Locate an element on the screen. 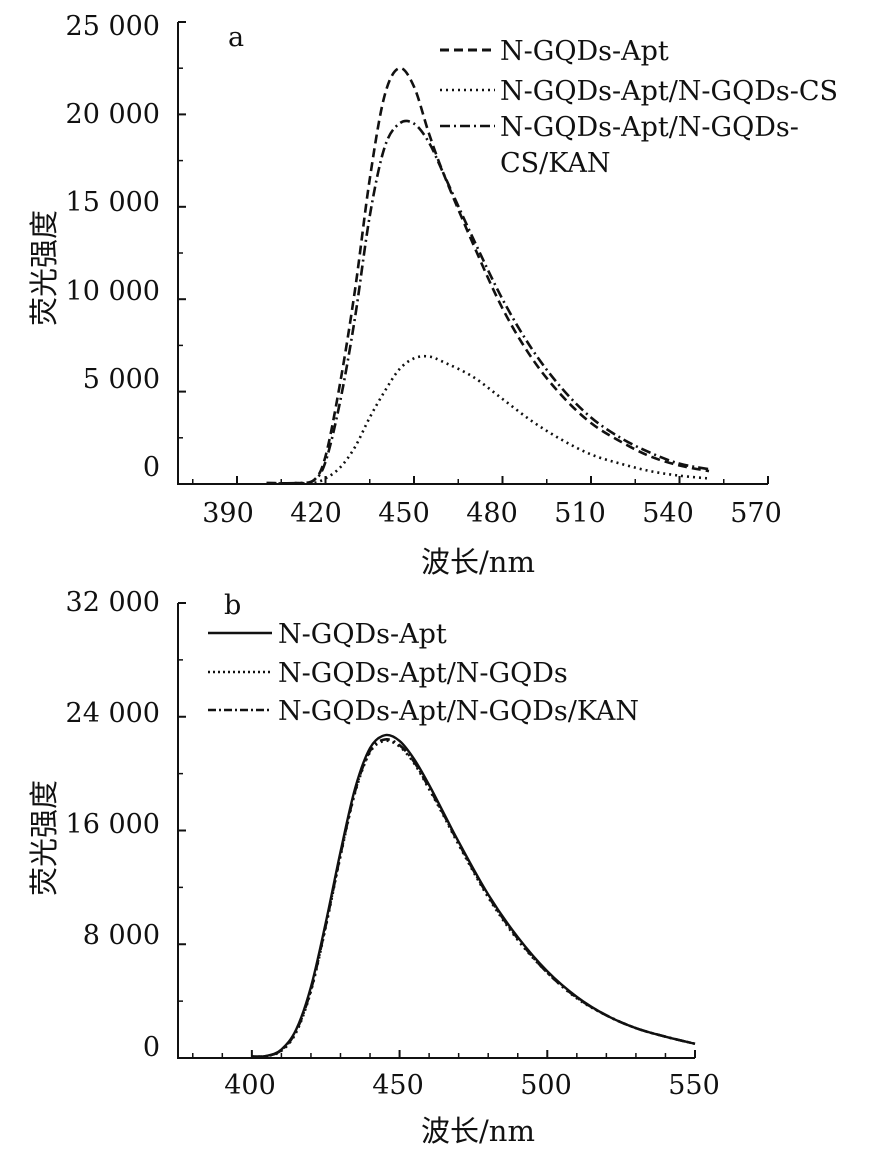 The width and height of the screenshot is (875, 1149). panel-a-ytick-label: 0 is located at coordinates (151, 467).